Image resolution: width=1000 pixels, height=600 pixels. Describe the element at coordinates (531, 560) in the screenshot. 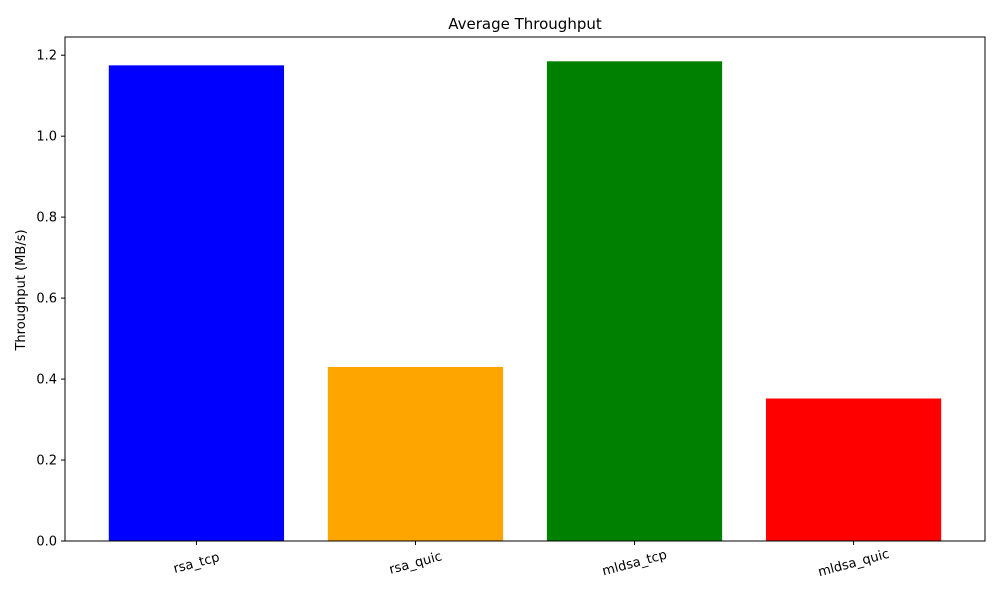

I see `x-axis: rsa_tcp rsa_quic mldsa_tcp mldsa_quic` at that location.